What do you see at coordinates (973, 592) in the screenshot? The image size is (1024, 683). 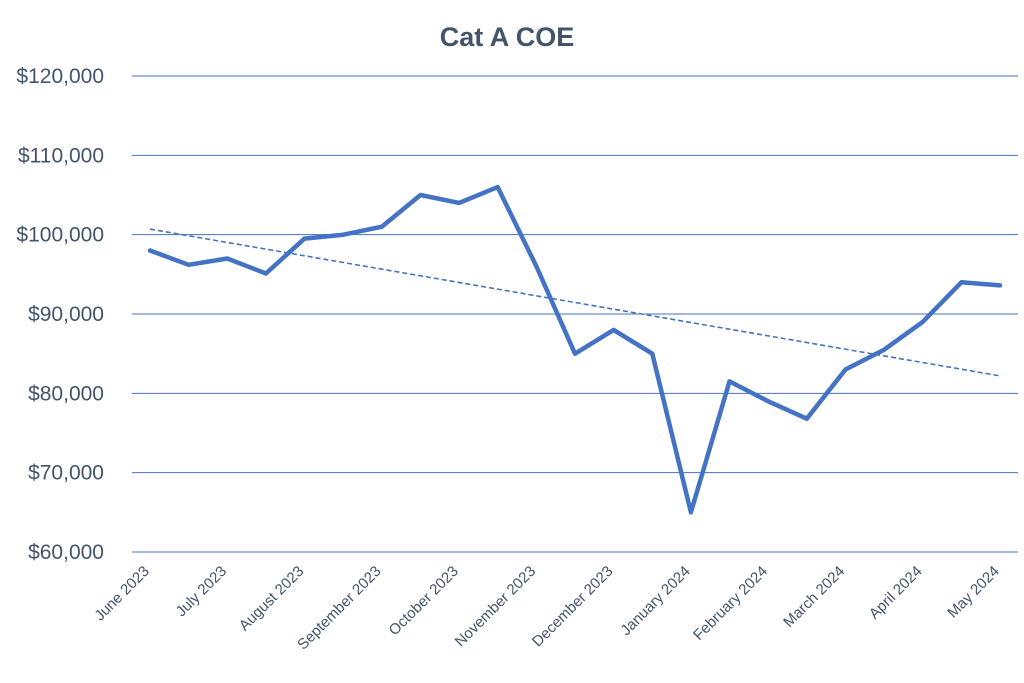 I see `x-tick-label: May 2024` at bounding box center [973, 592].